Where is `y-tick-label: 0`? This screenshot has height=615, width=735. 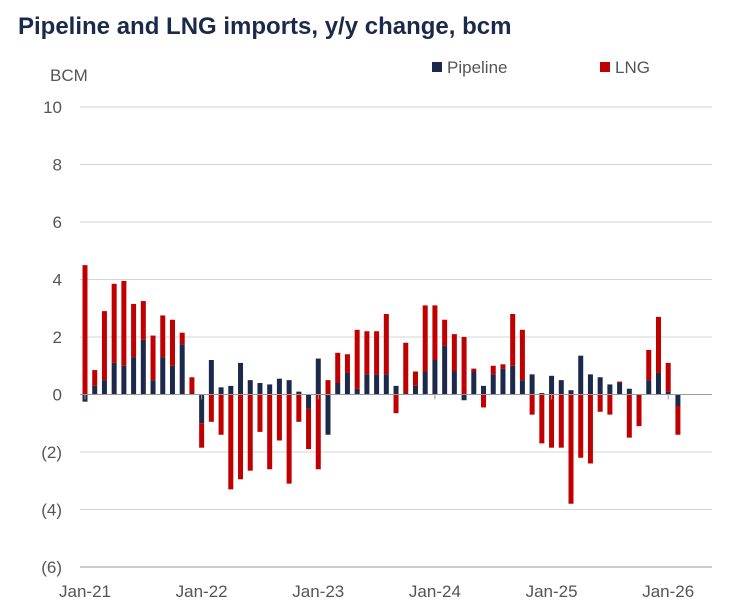
y-tick-label: 0 is located at coordinates (57, 395).